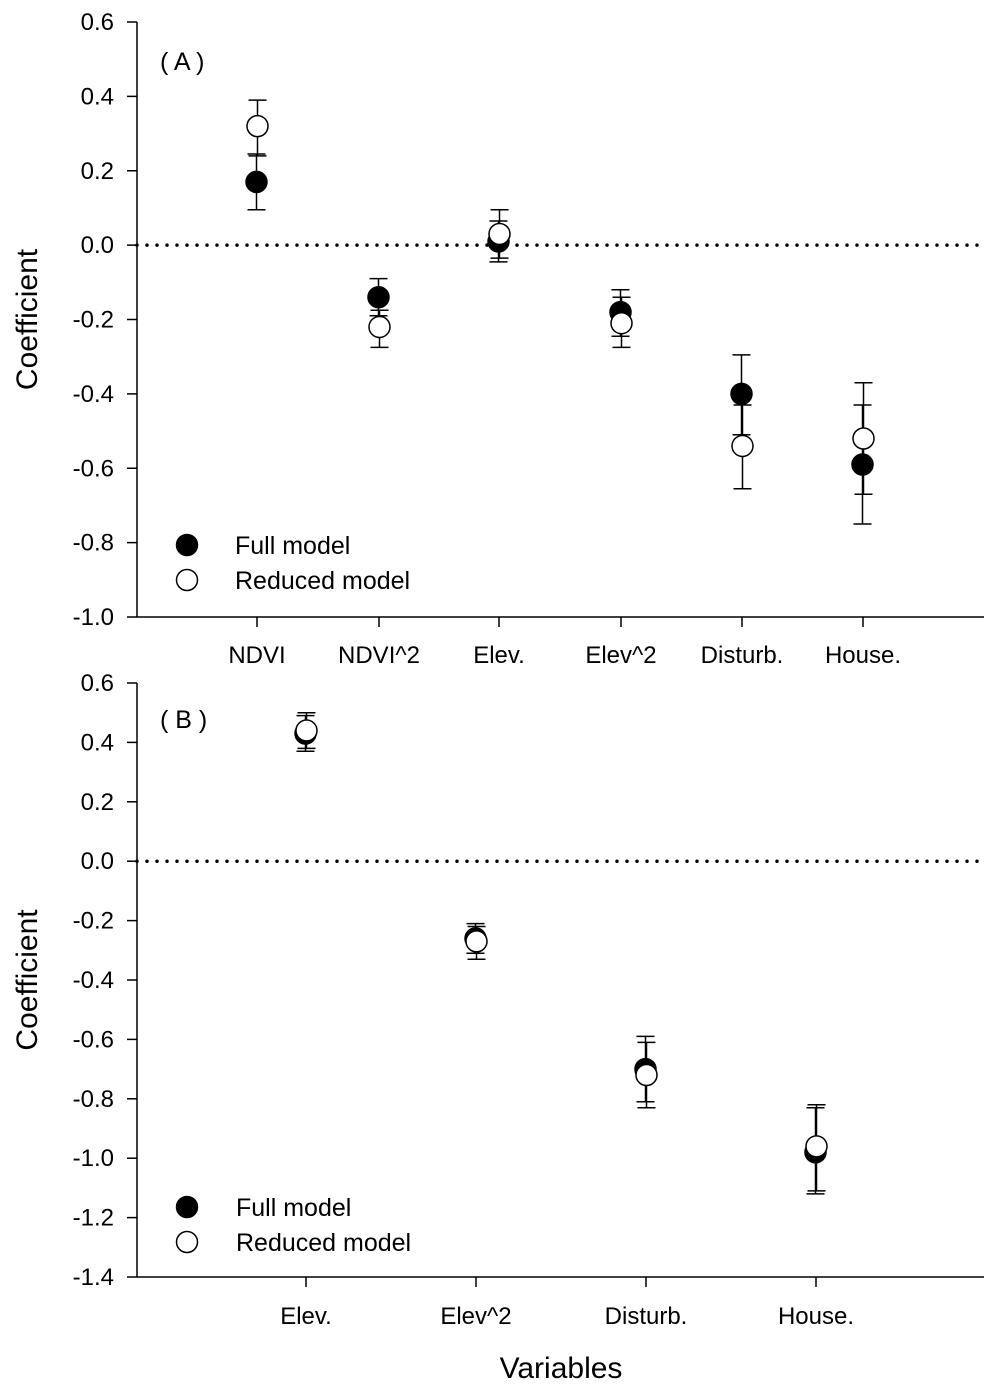 This screenshot has height=1386, width=984. Describe the element at coordinates (93, 1218) in the screenshot. I see `y-tick-label: -1.2` at that location.